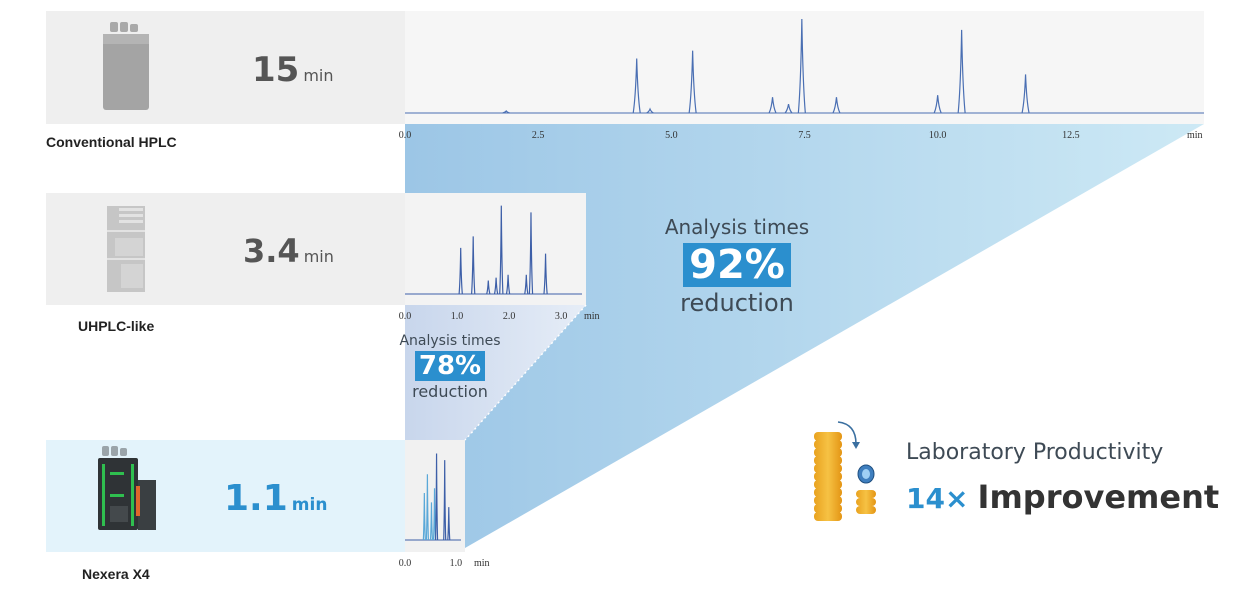 Image resolution: width=1235 pixels, height=600 pixels. I want to click on large-reduction-line1: Analysis times, so click(737, 227).